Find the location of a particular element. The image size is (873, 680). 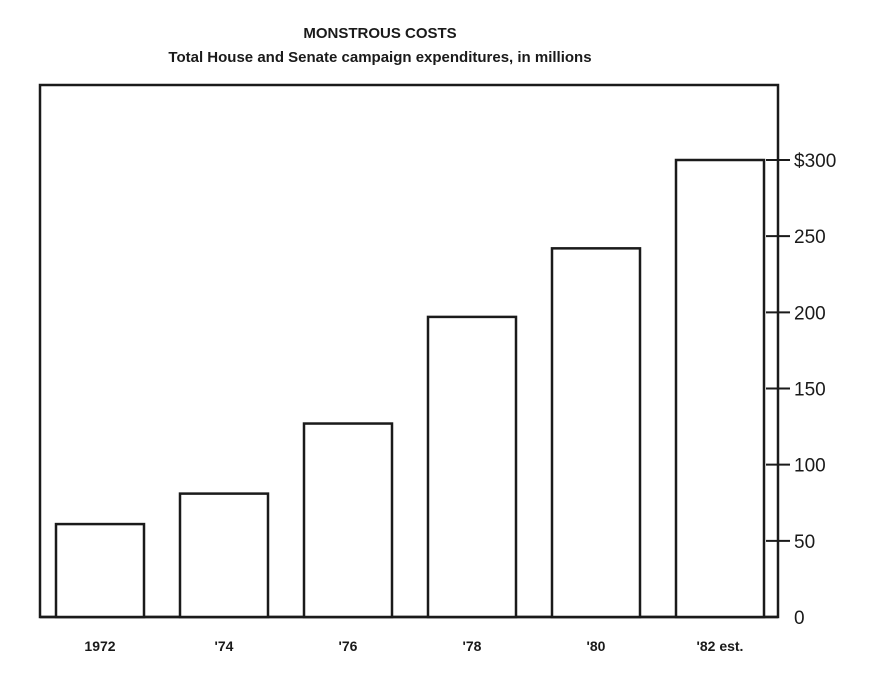

x-tick-labels: 1972 '74 '76 '78 '80 '82 est. is located at coordinates (413, 646).